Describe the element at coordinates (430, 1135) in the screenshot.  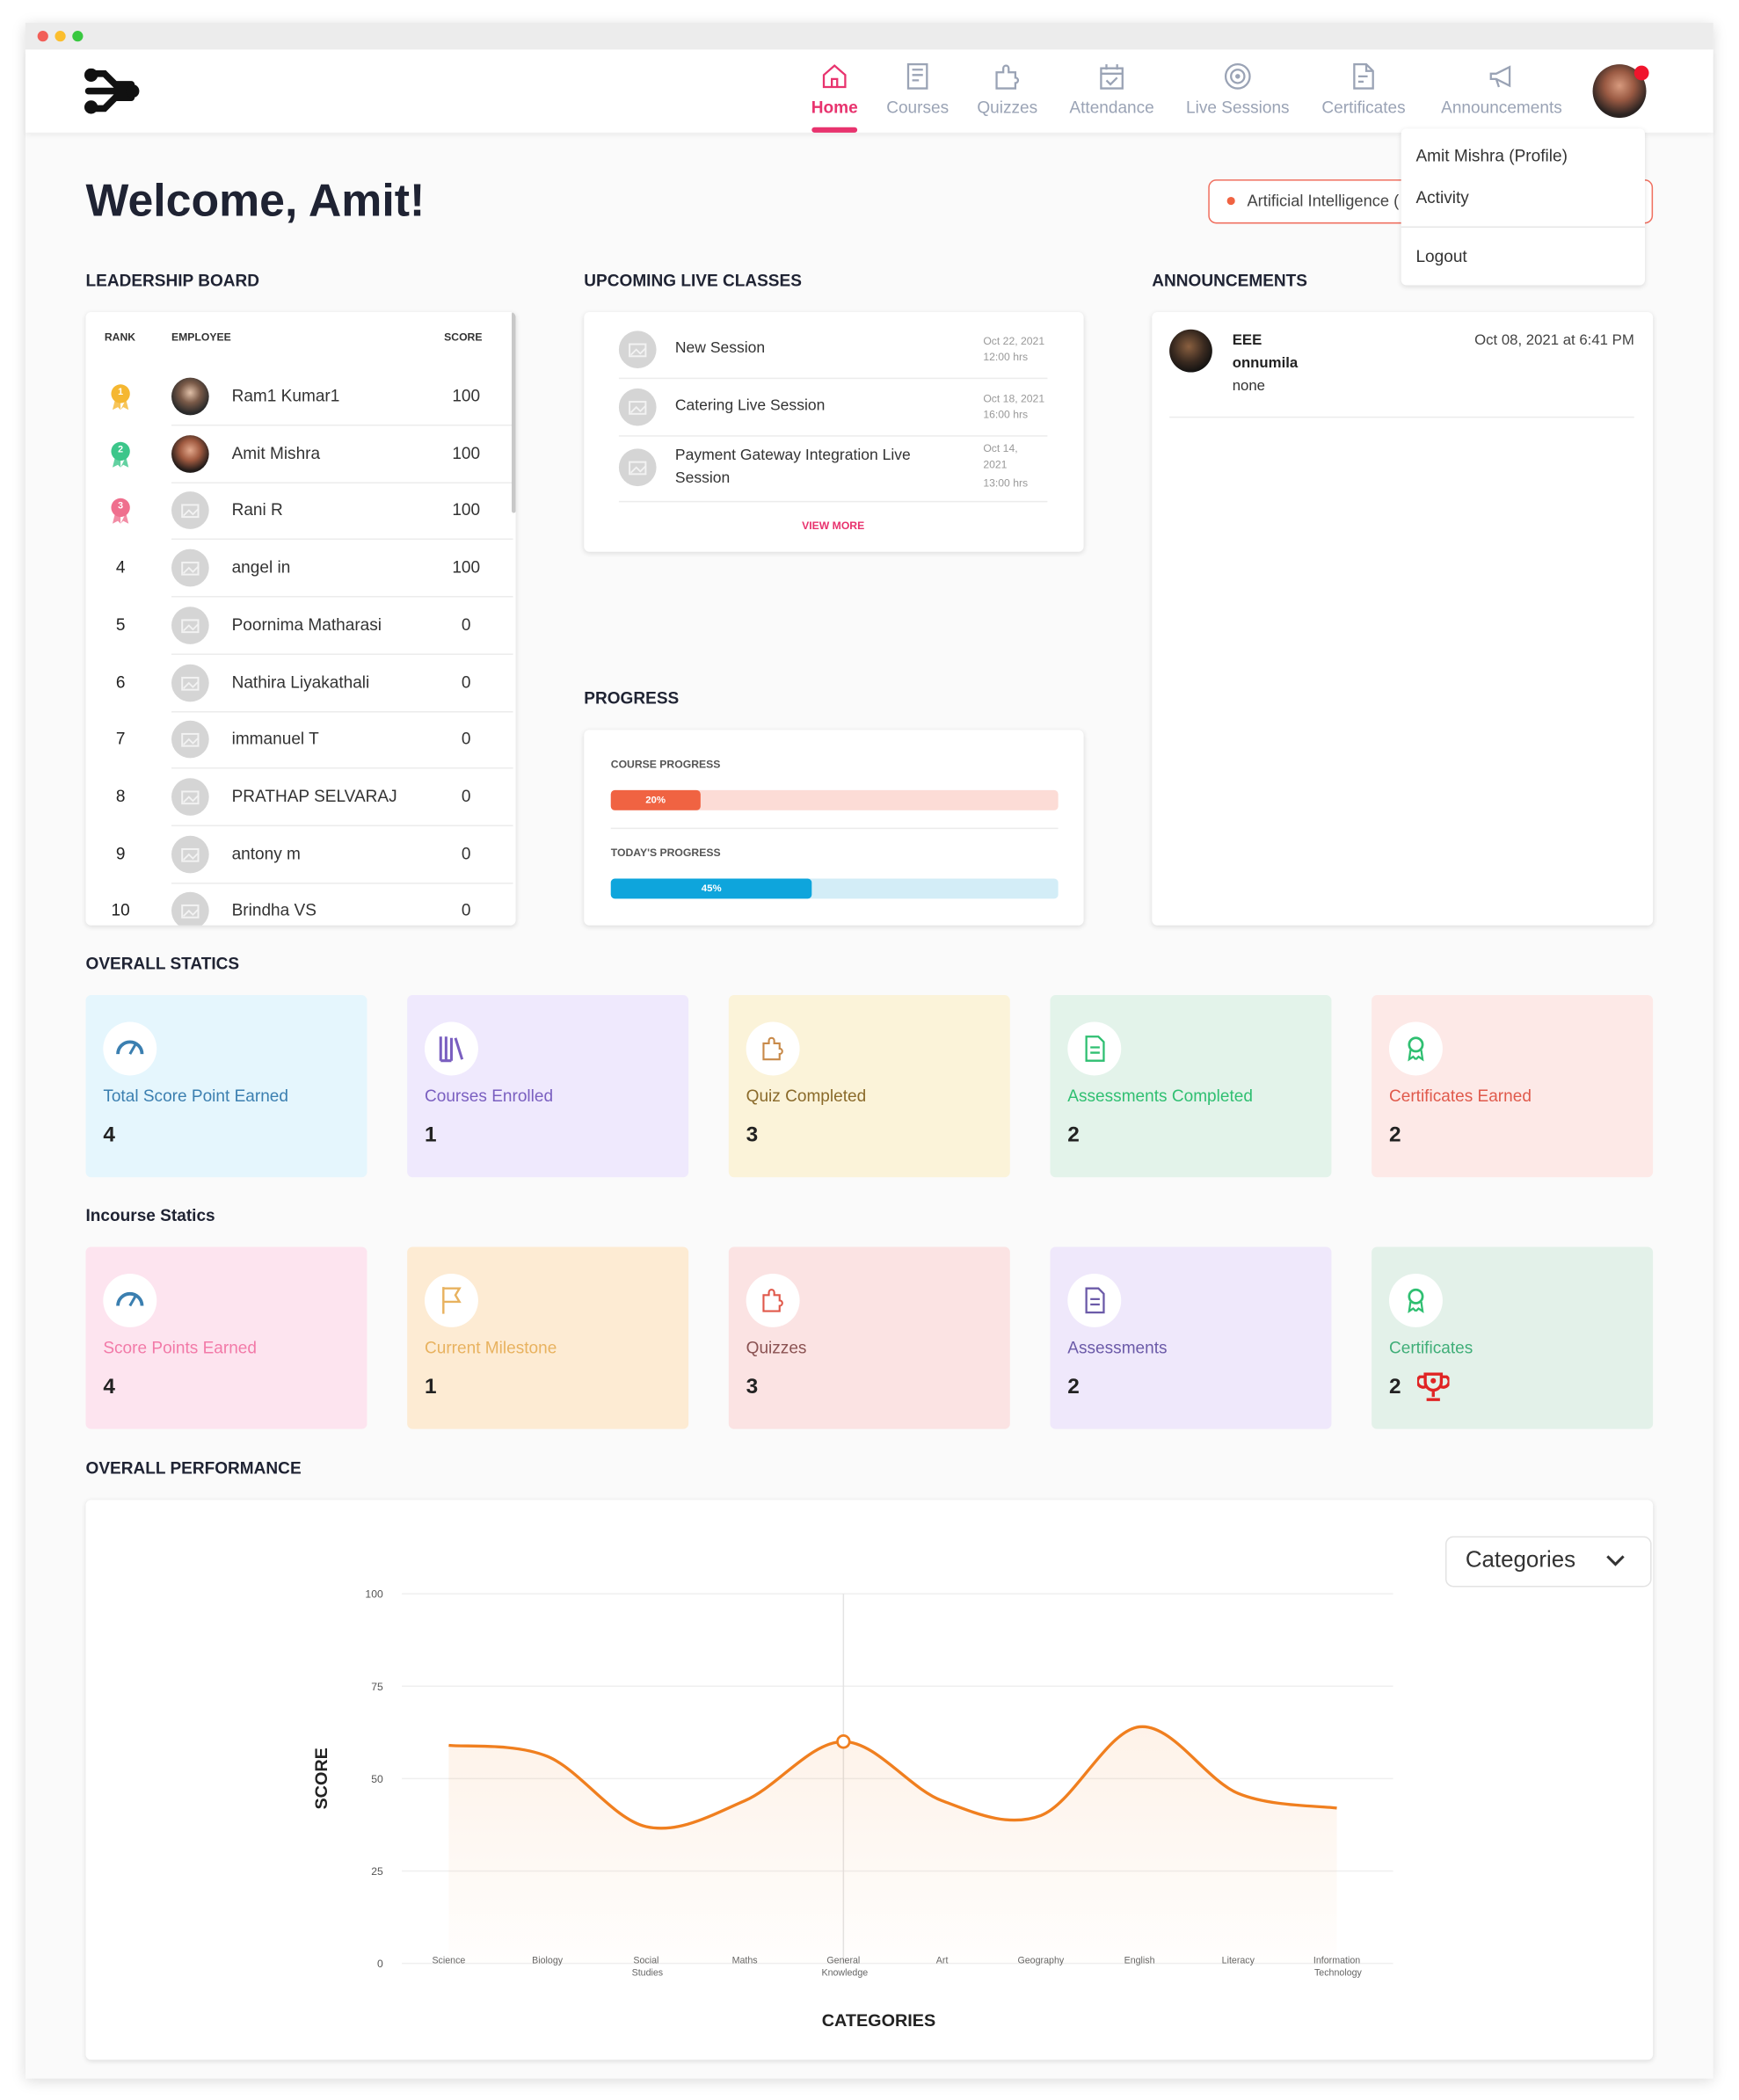
I see `stat-value: 1` at that location.